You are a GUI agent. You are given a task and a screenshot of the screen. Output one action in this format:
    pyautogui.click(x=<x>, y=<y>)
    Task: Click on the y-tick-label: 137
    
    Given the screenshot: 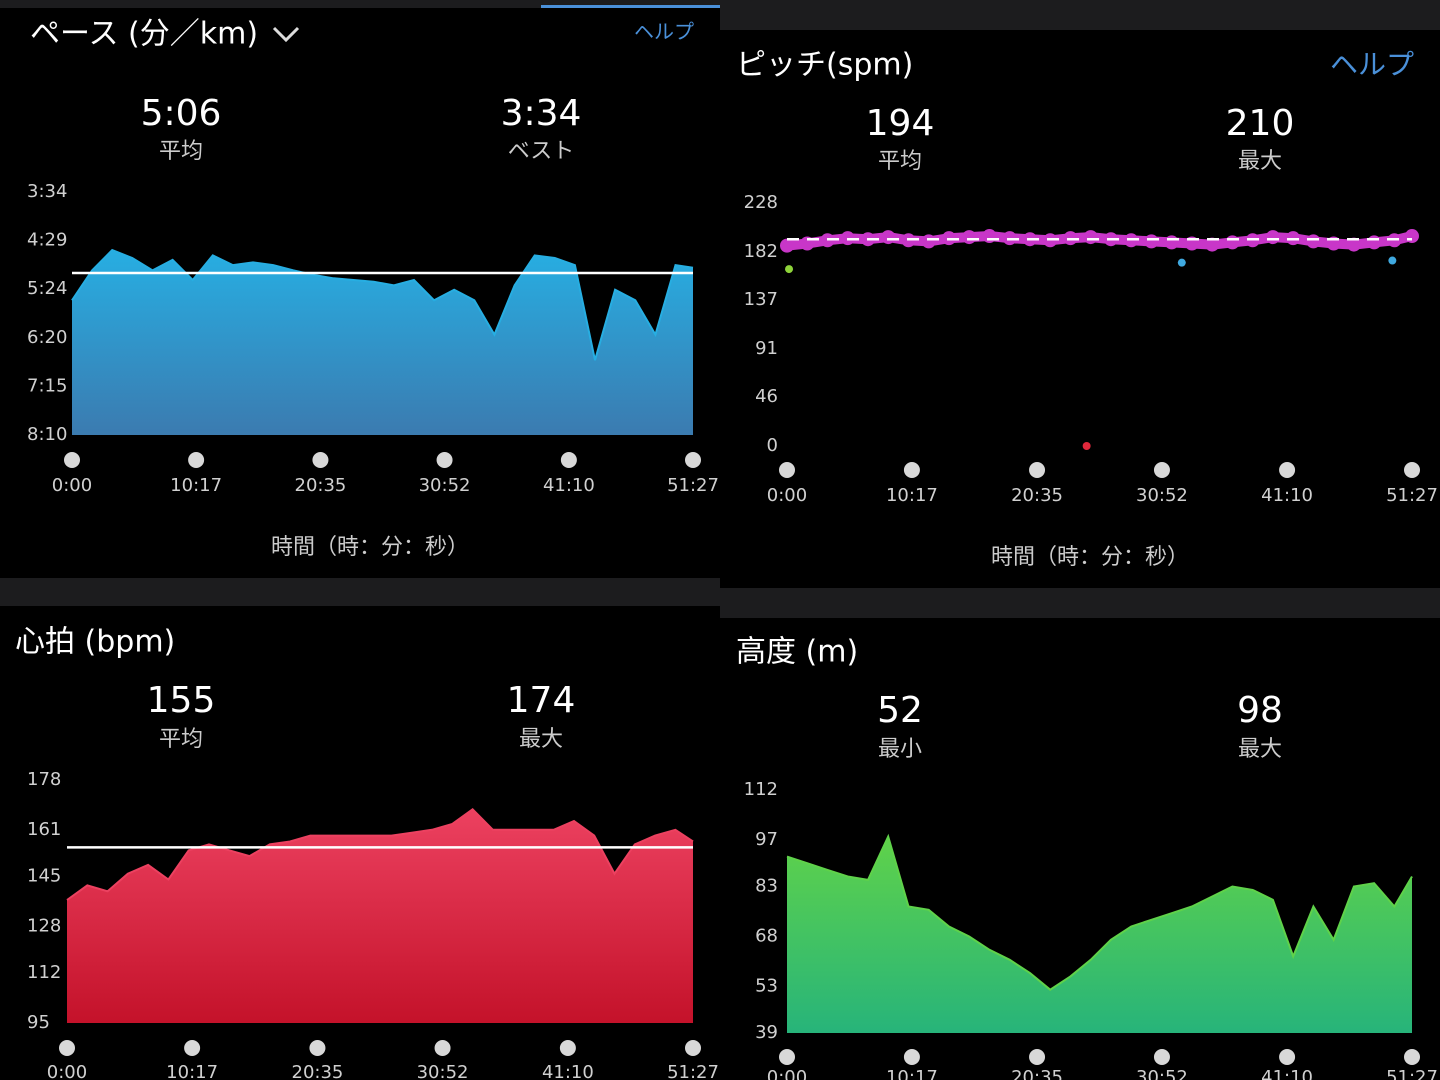 What is the action you would take?
    pyautogui.click(x=761, y=299)
    